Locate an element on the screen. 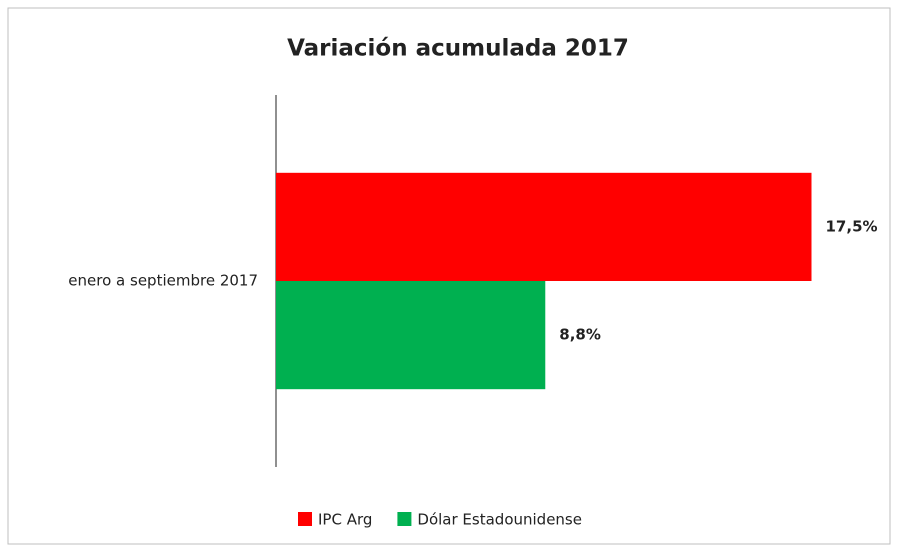 This screenshot has height=547, width=900. value-label: 8,8% is located at coordinates (580, 335).